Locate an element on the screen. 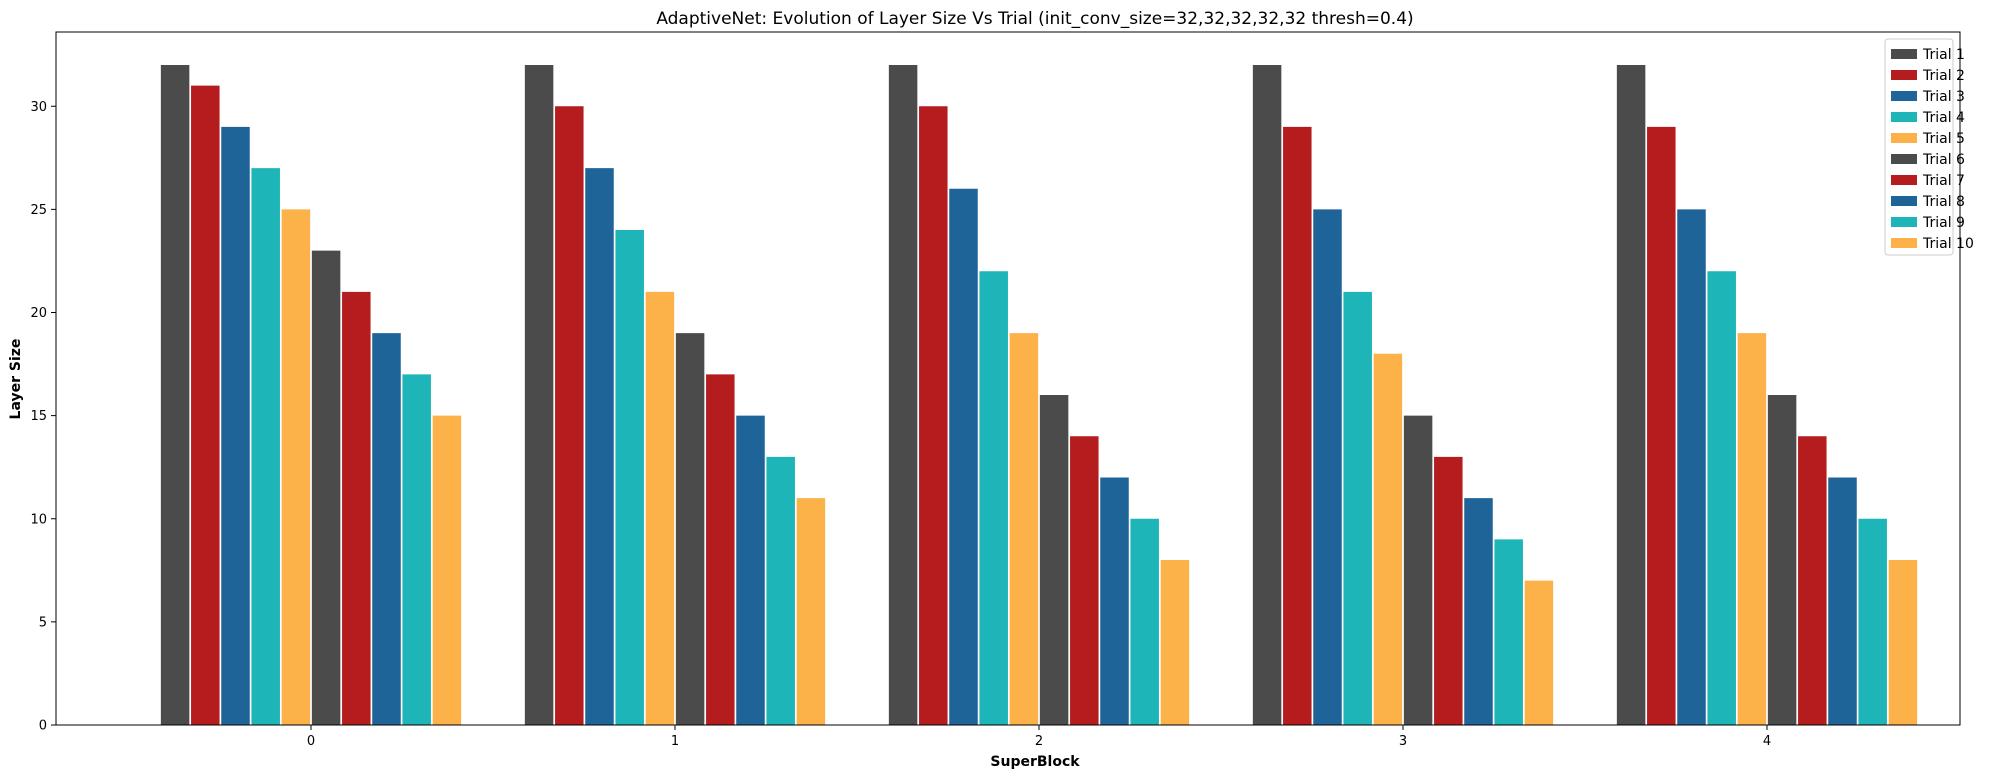  legend-entry: Trial 2 is located at coordinates (1943, 76).